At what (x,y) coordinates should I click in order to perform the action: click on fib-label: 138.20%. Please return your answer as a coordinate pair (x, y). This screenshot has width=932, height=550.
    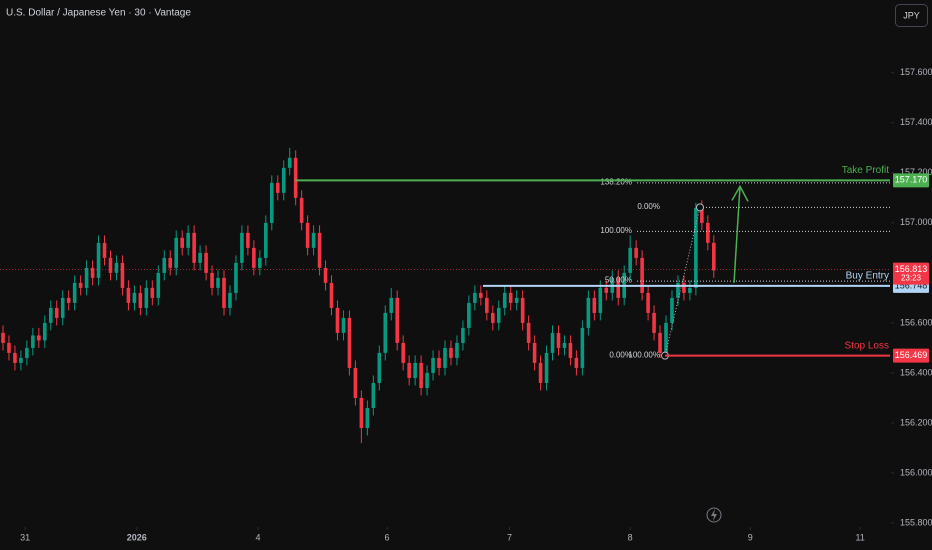
    Looking at the image, I should click on (616, 181).